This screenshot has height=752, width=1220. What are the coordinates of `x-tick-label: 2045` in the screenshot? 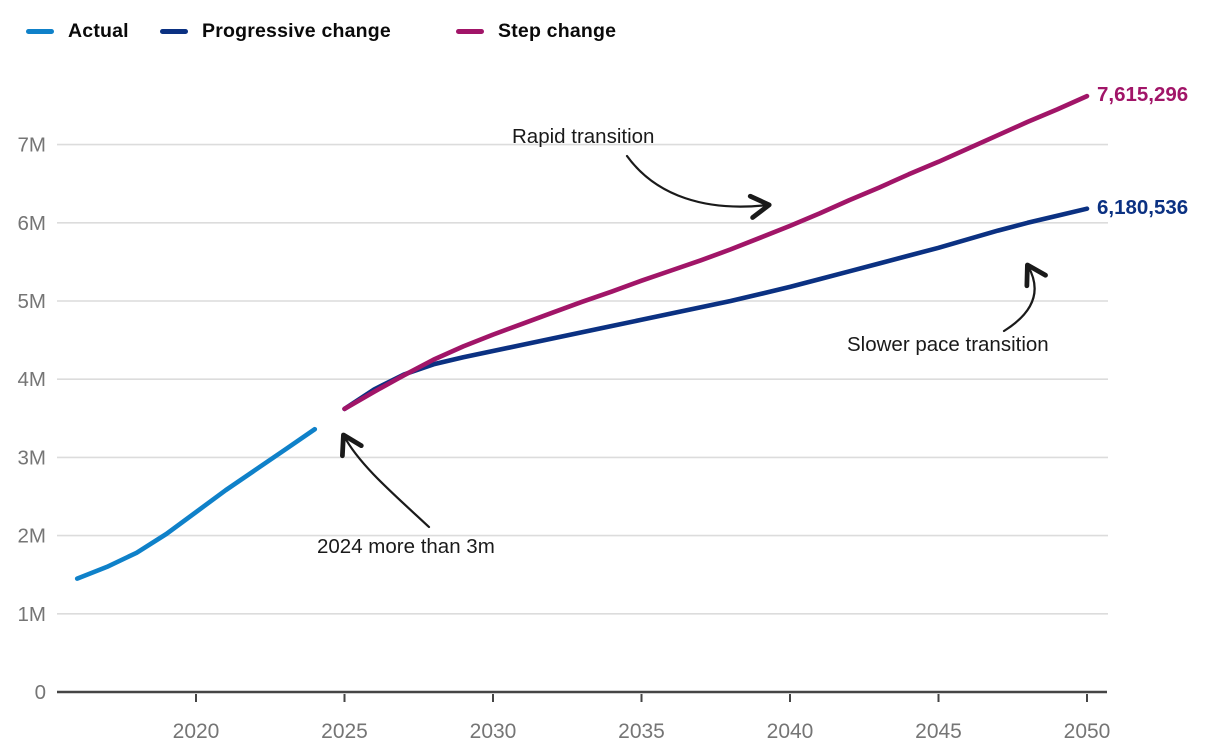 It's located at (938, 731).